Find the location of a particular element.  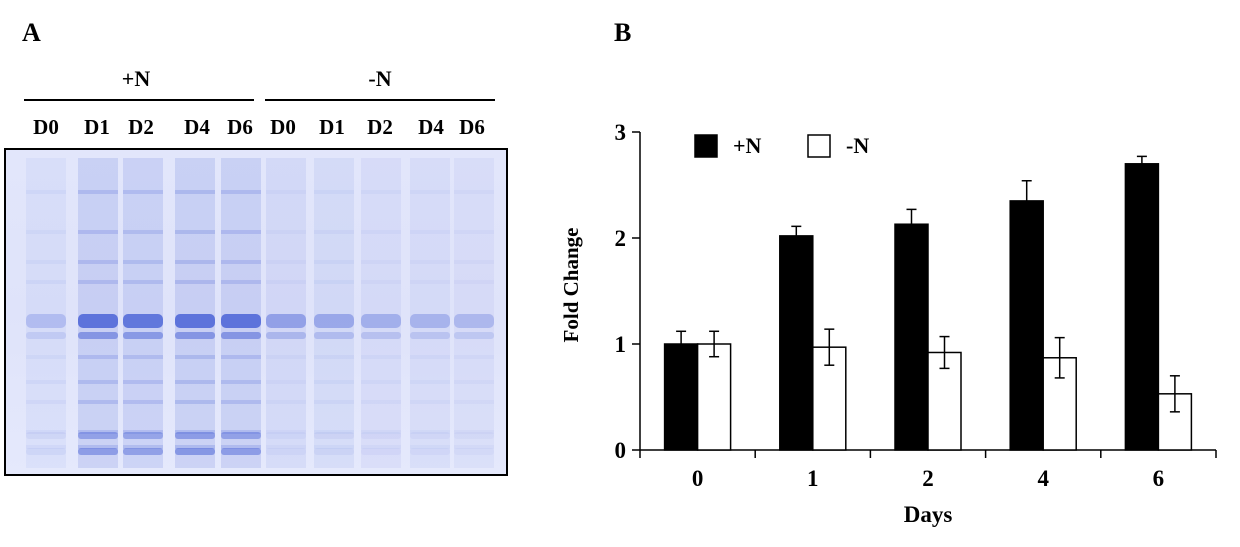

y-axis-label: Fold Change is located at coordinates (571, 285).